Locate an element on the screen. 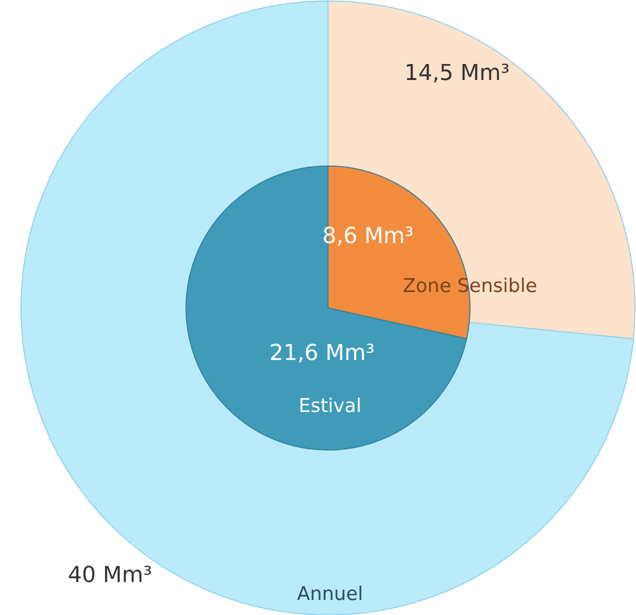  slice-label: Annuel is located at coordinates (330, 594).